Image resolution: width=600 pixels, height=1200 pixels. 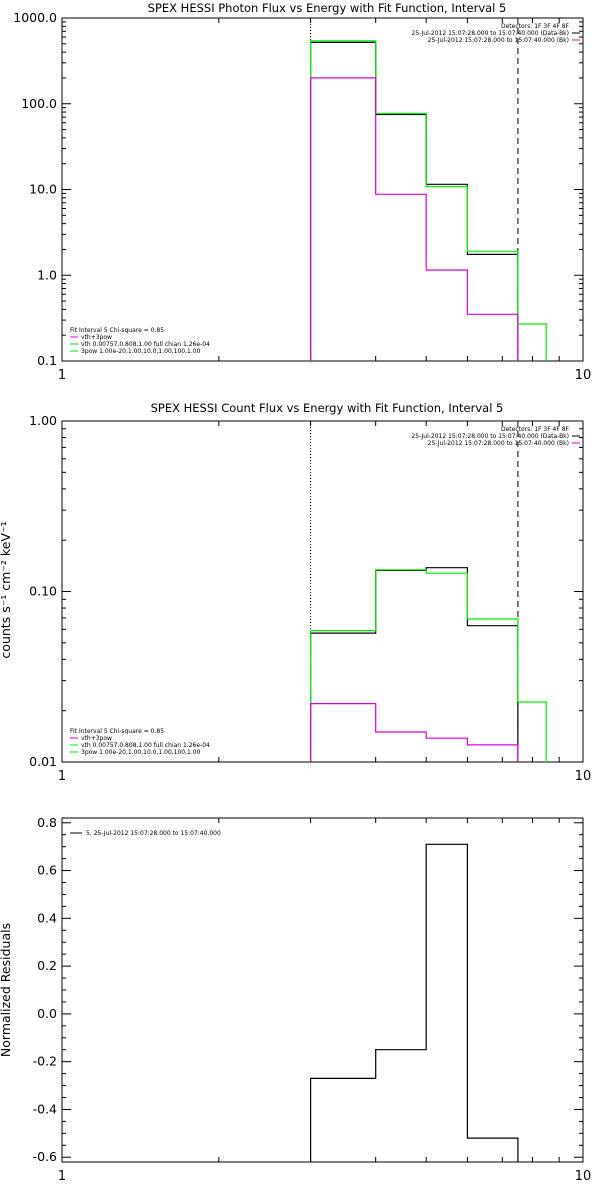 What do you see at coordinates (96, 337) in the screenshot?
I see `photon-flux-fit-legend-line: vth+3pow` at bounding box center [96, 337].